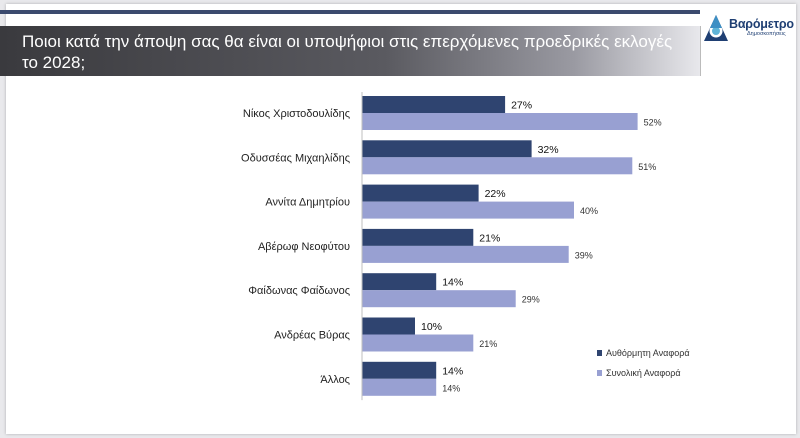 The width and height of the screenshot is (800, 438). What do you see at coordinates (643, 373) in the screenshot?
I see `legend-label: Συνολική Αναφορά` at bounding box center [643, 373].